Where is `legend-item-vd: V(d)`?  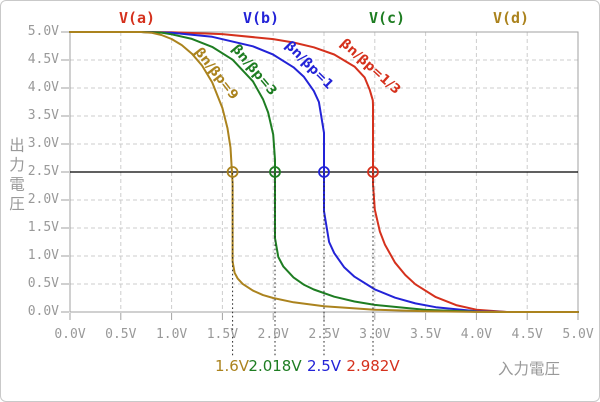 legend-item-vd: V(d) is located at coordinates (511, 18).